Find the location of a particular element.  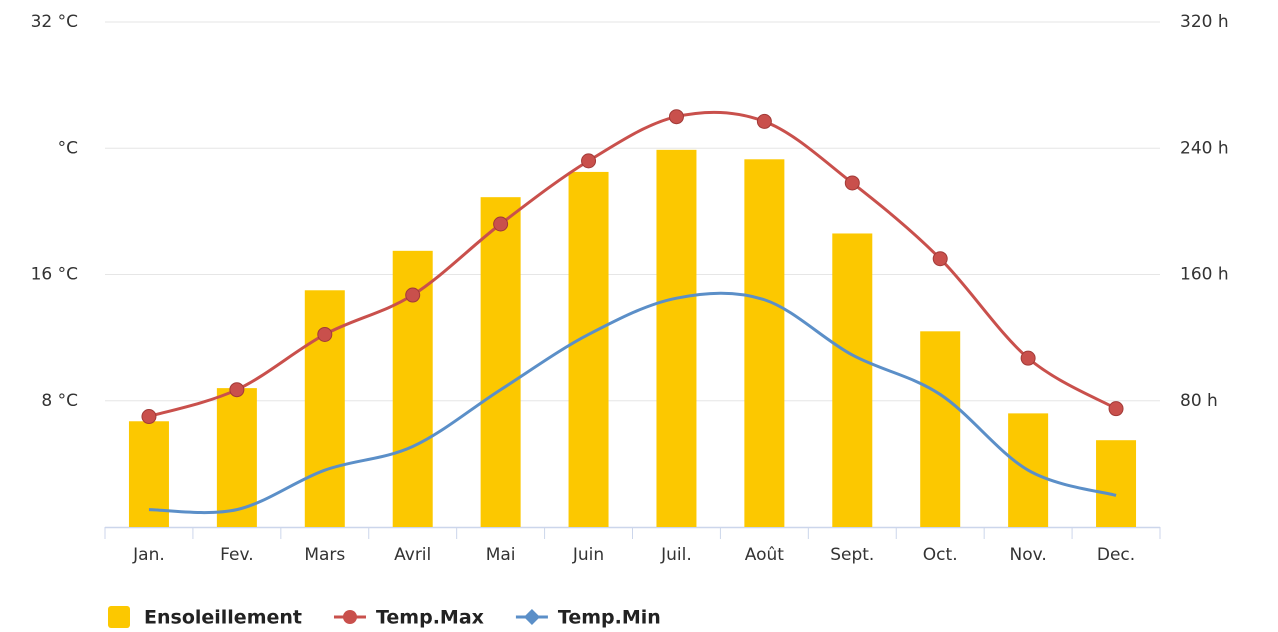

x-tick-label: Sept. is located at coordinates (852, 555).